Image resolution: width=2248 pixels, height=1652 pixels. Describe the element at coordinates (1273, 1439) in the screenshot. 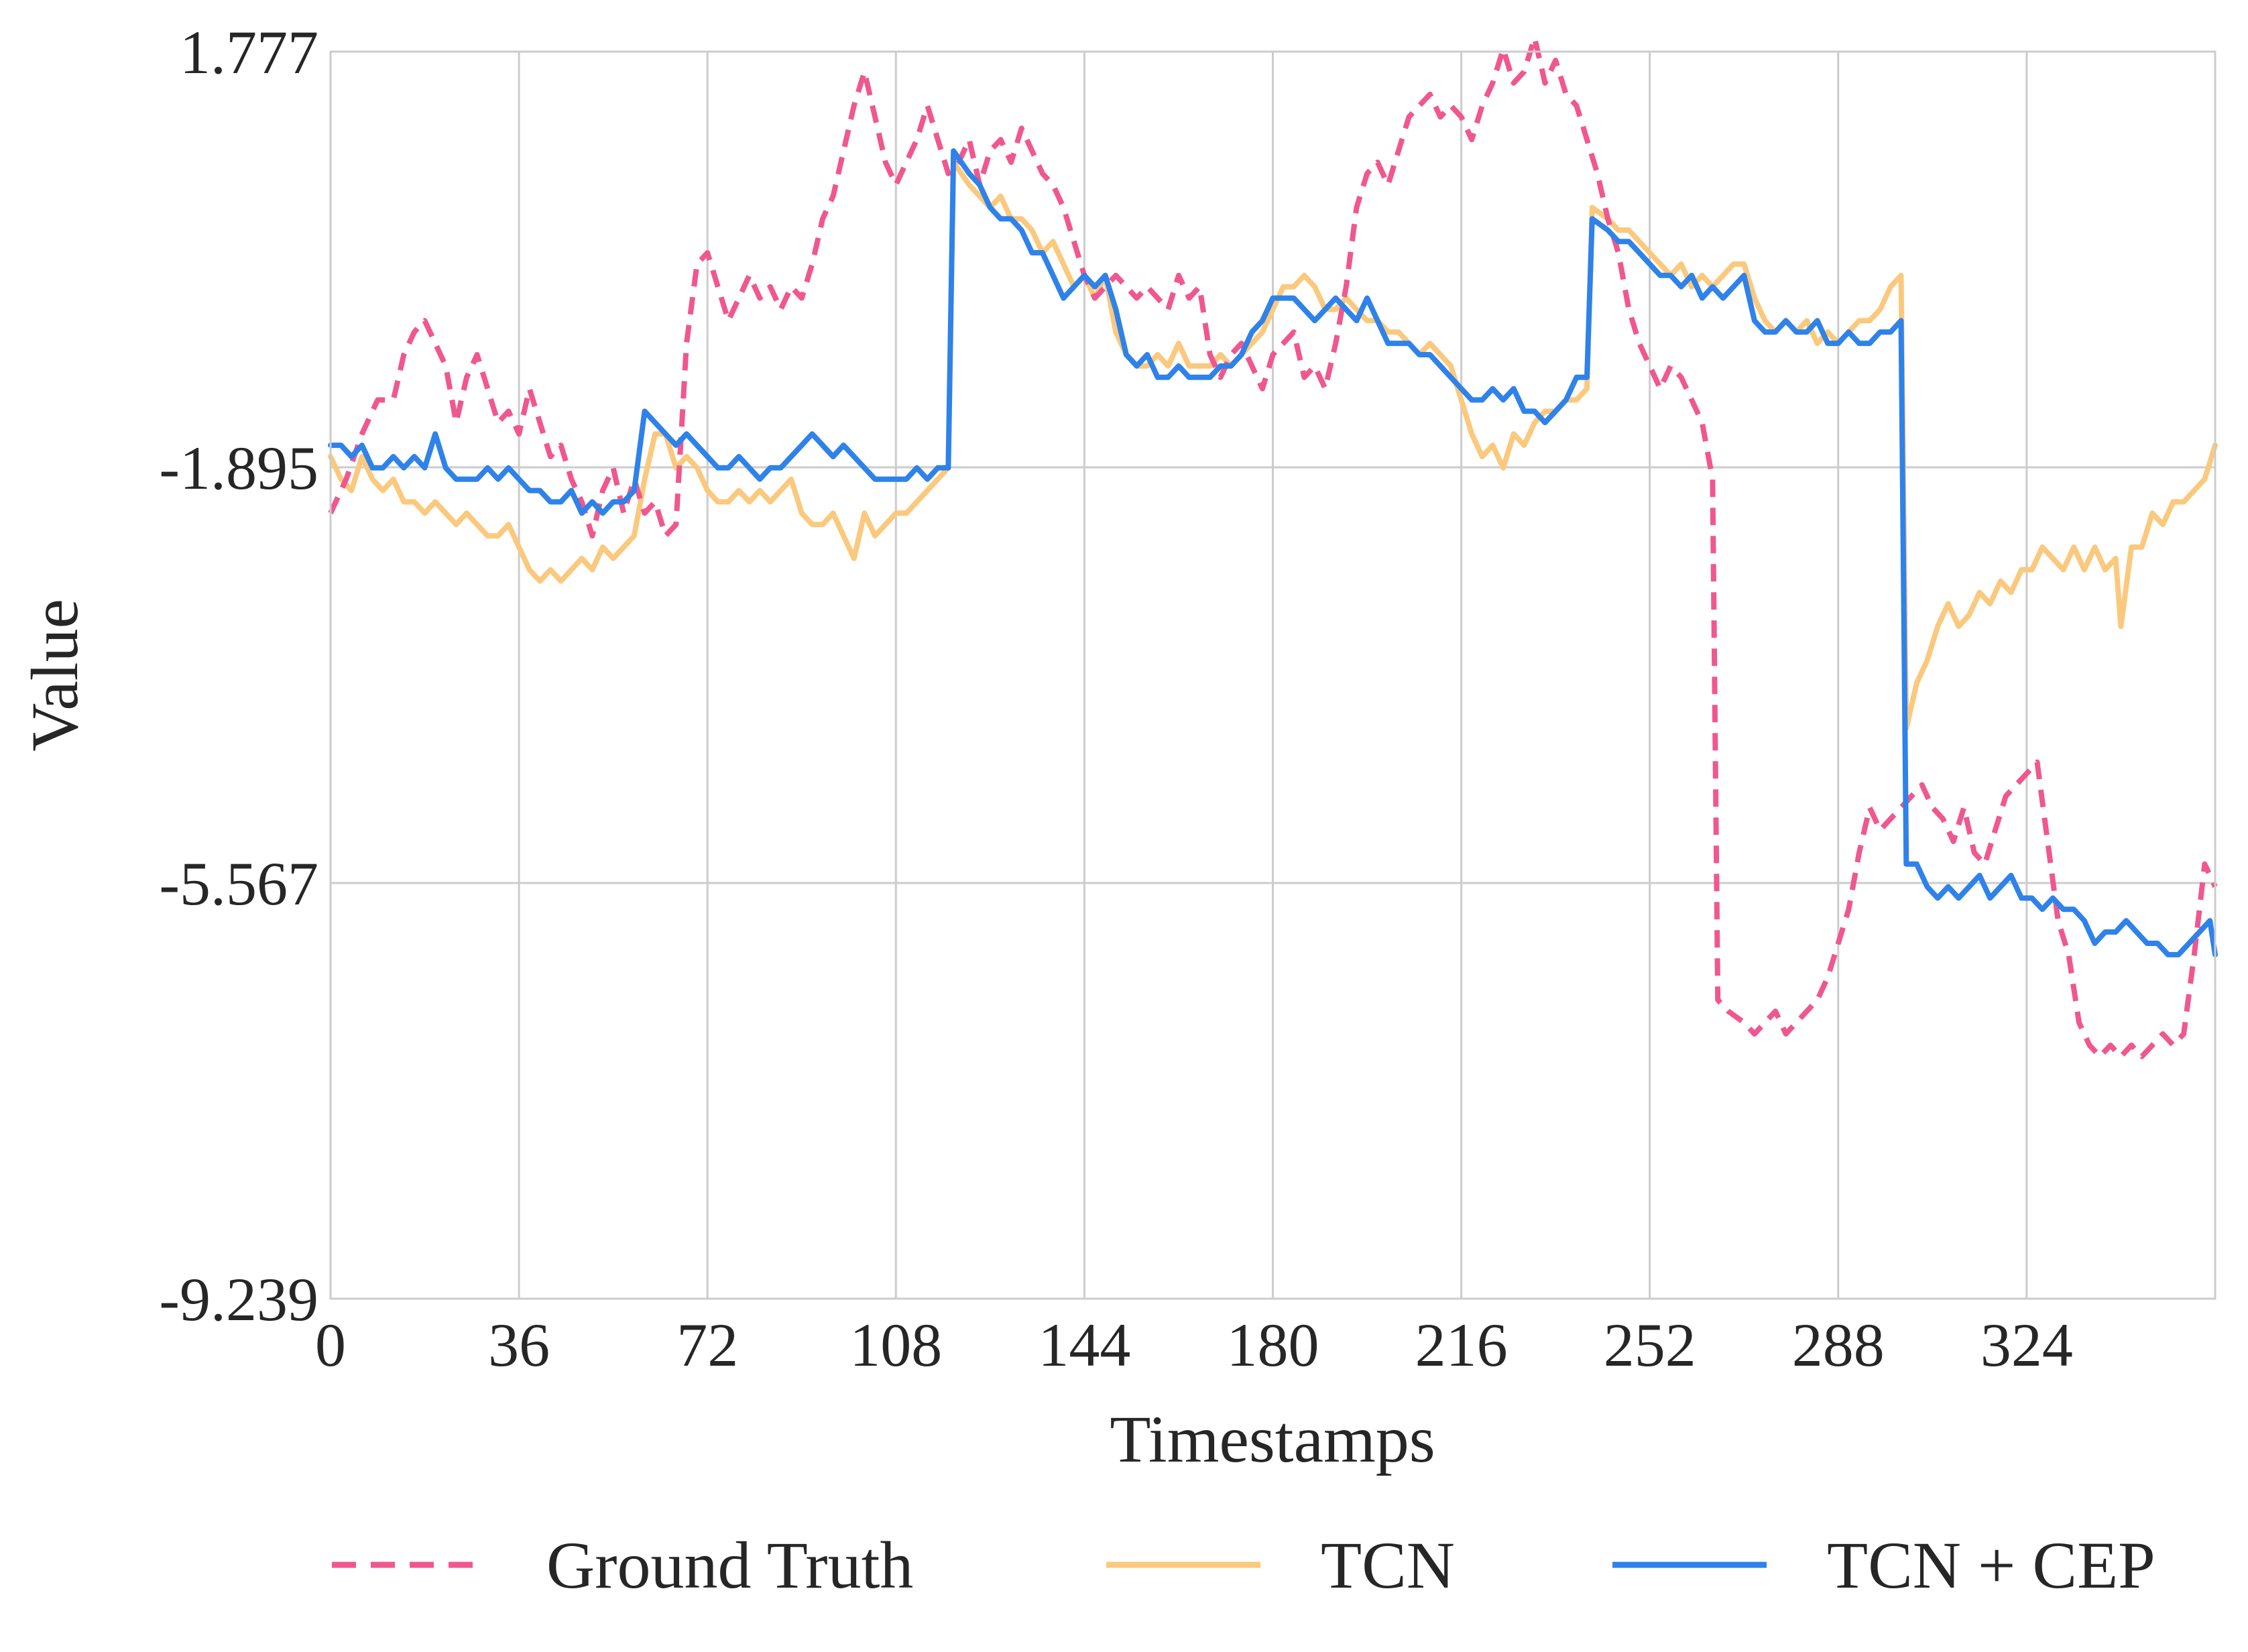

I see `x-axis-title: Timestamps` at that location.